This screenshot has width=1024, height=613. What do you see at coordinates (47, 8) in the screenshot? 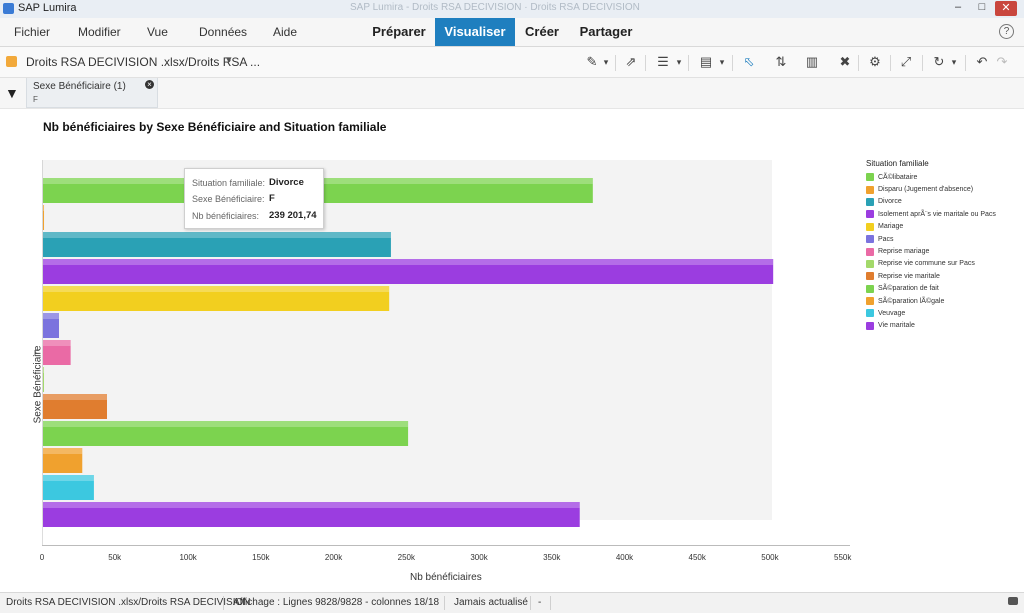
I see `app-title: SAP Lumira` at bounding box center [47, 8].